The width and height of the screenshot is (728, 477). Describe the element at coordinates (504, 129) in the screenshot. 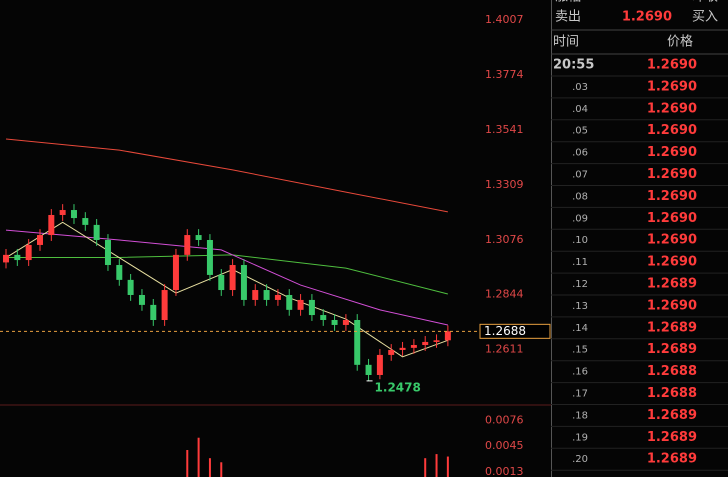

I see `y-tick-label: 1.3541` at that location.